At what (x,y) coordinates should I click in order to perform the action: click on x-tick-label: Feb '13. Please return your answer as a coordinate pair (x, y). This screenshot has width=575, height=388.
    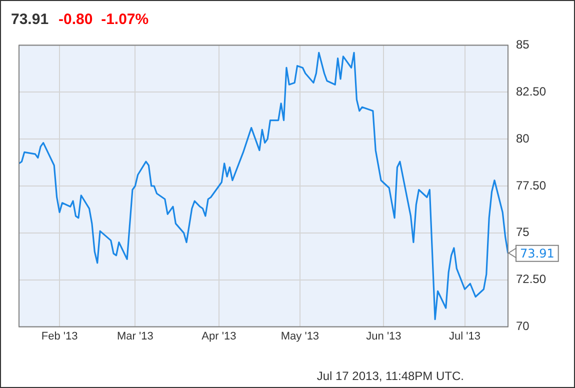
    Looking at the image, I should click on (59, 336).